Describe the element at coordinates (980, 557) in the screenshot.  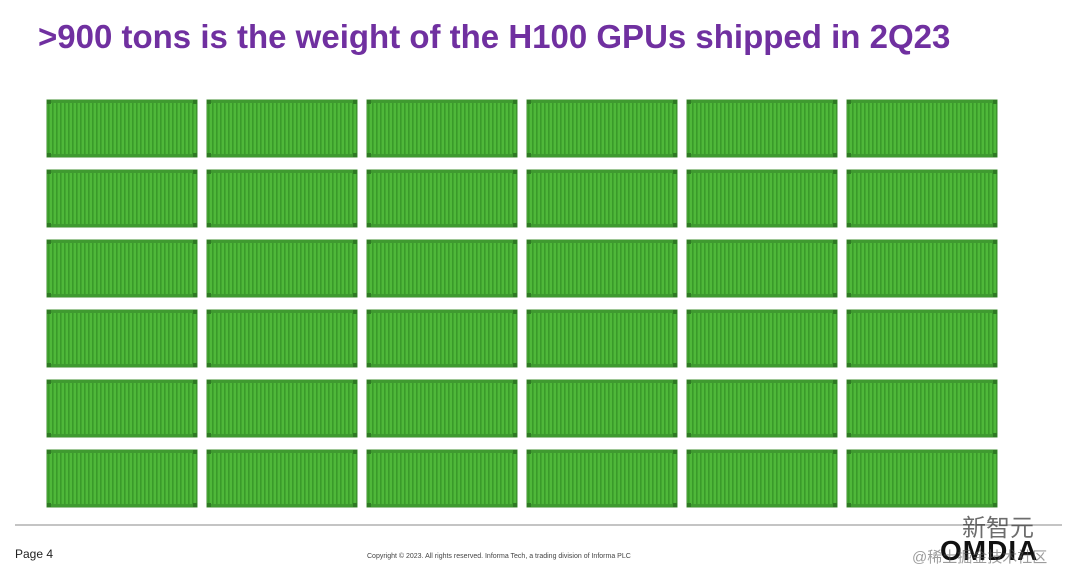
I see `watermark-source: @稀土掘金技术社区` at that location.